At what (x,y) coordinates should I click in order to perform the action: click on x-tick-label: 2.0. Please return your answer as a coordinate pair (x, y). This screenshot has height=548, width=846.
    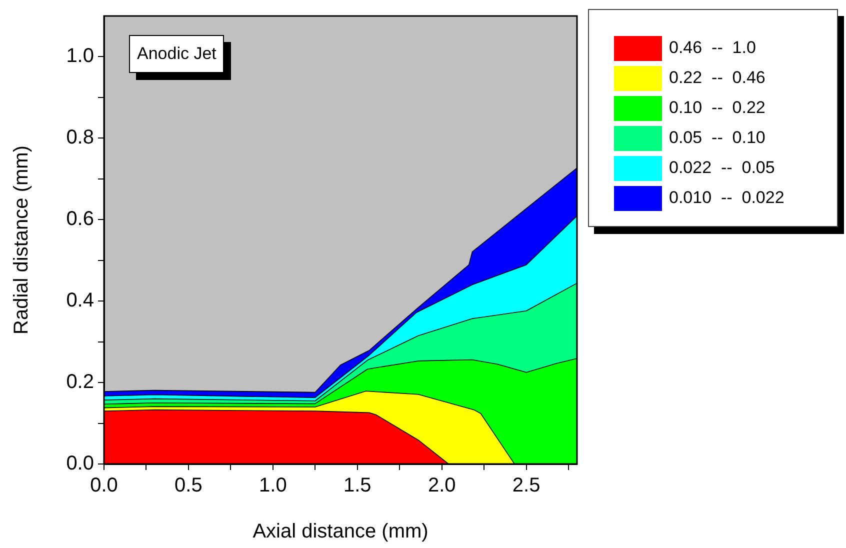
    Looking at the image, I should click on (442, 485).